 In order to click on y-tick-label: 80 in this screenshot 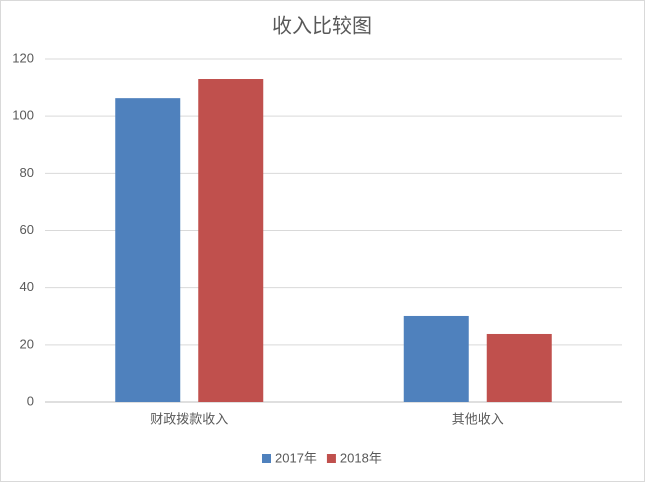, I will do `click(27, 172)`.